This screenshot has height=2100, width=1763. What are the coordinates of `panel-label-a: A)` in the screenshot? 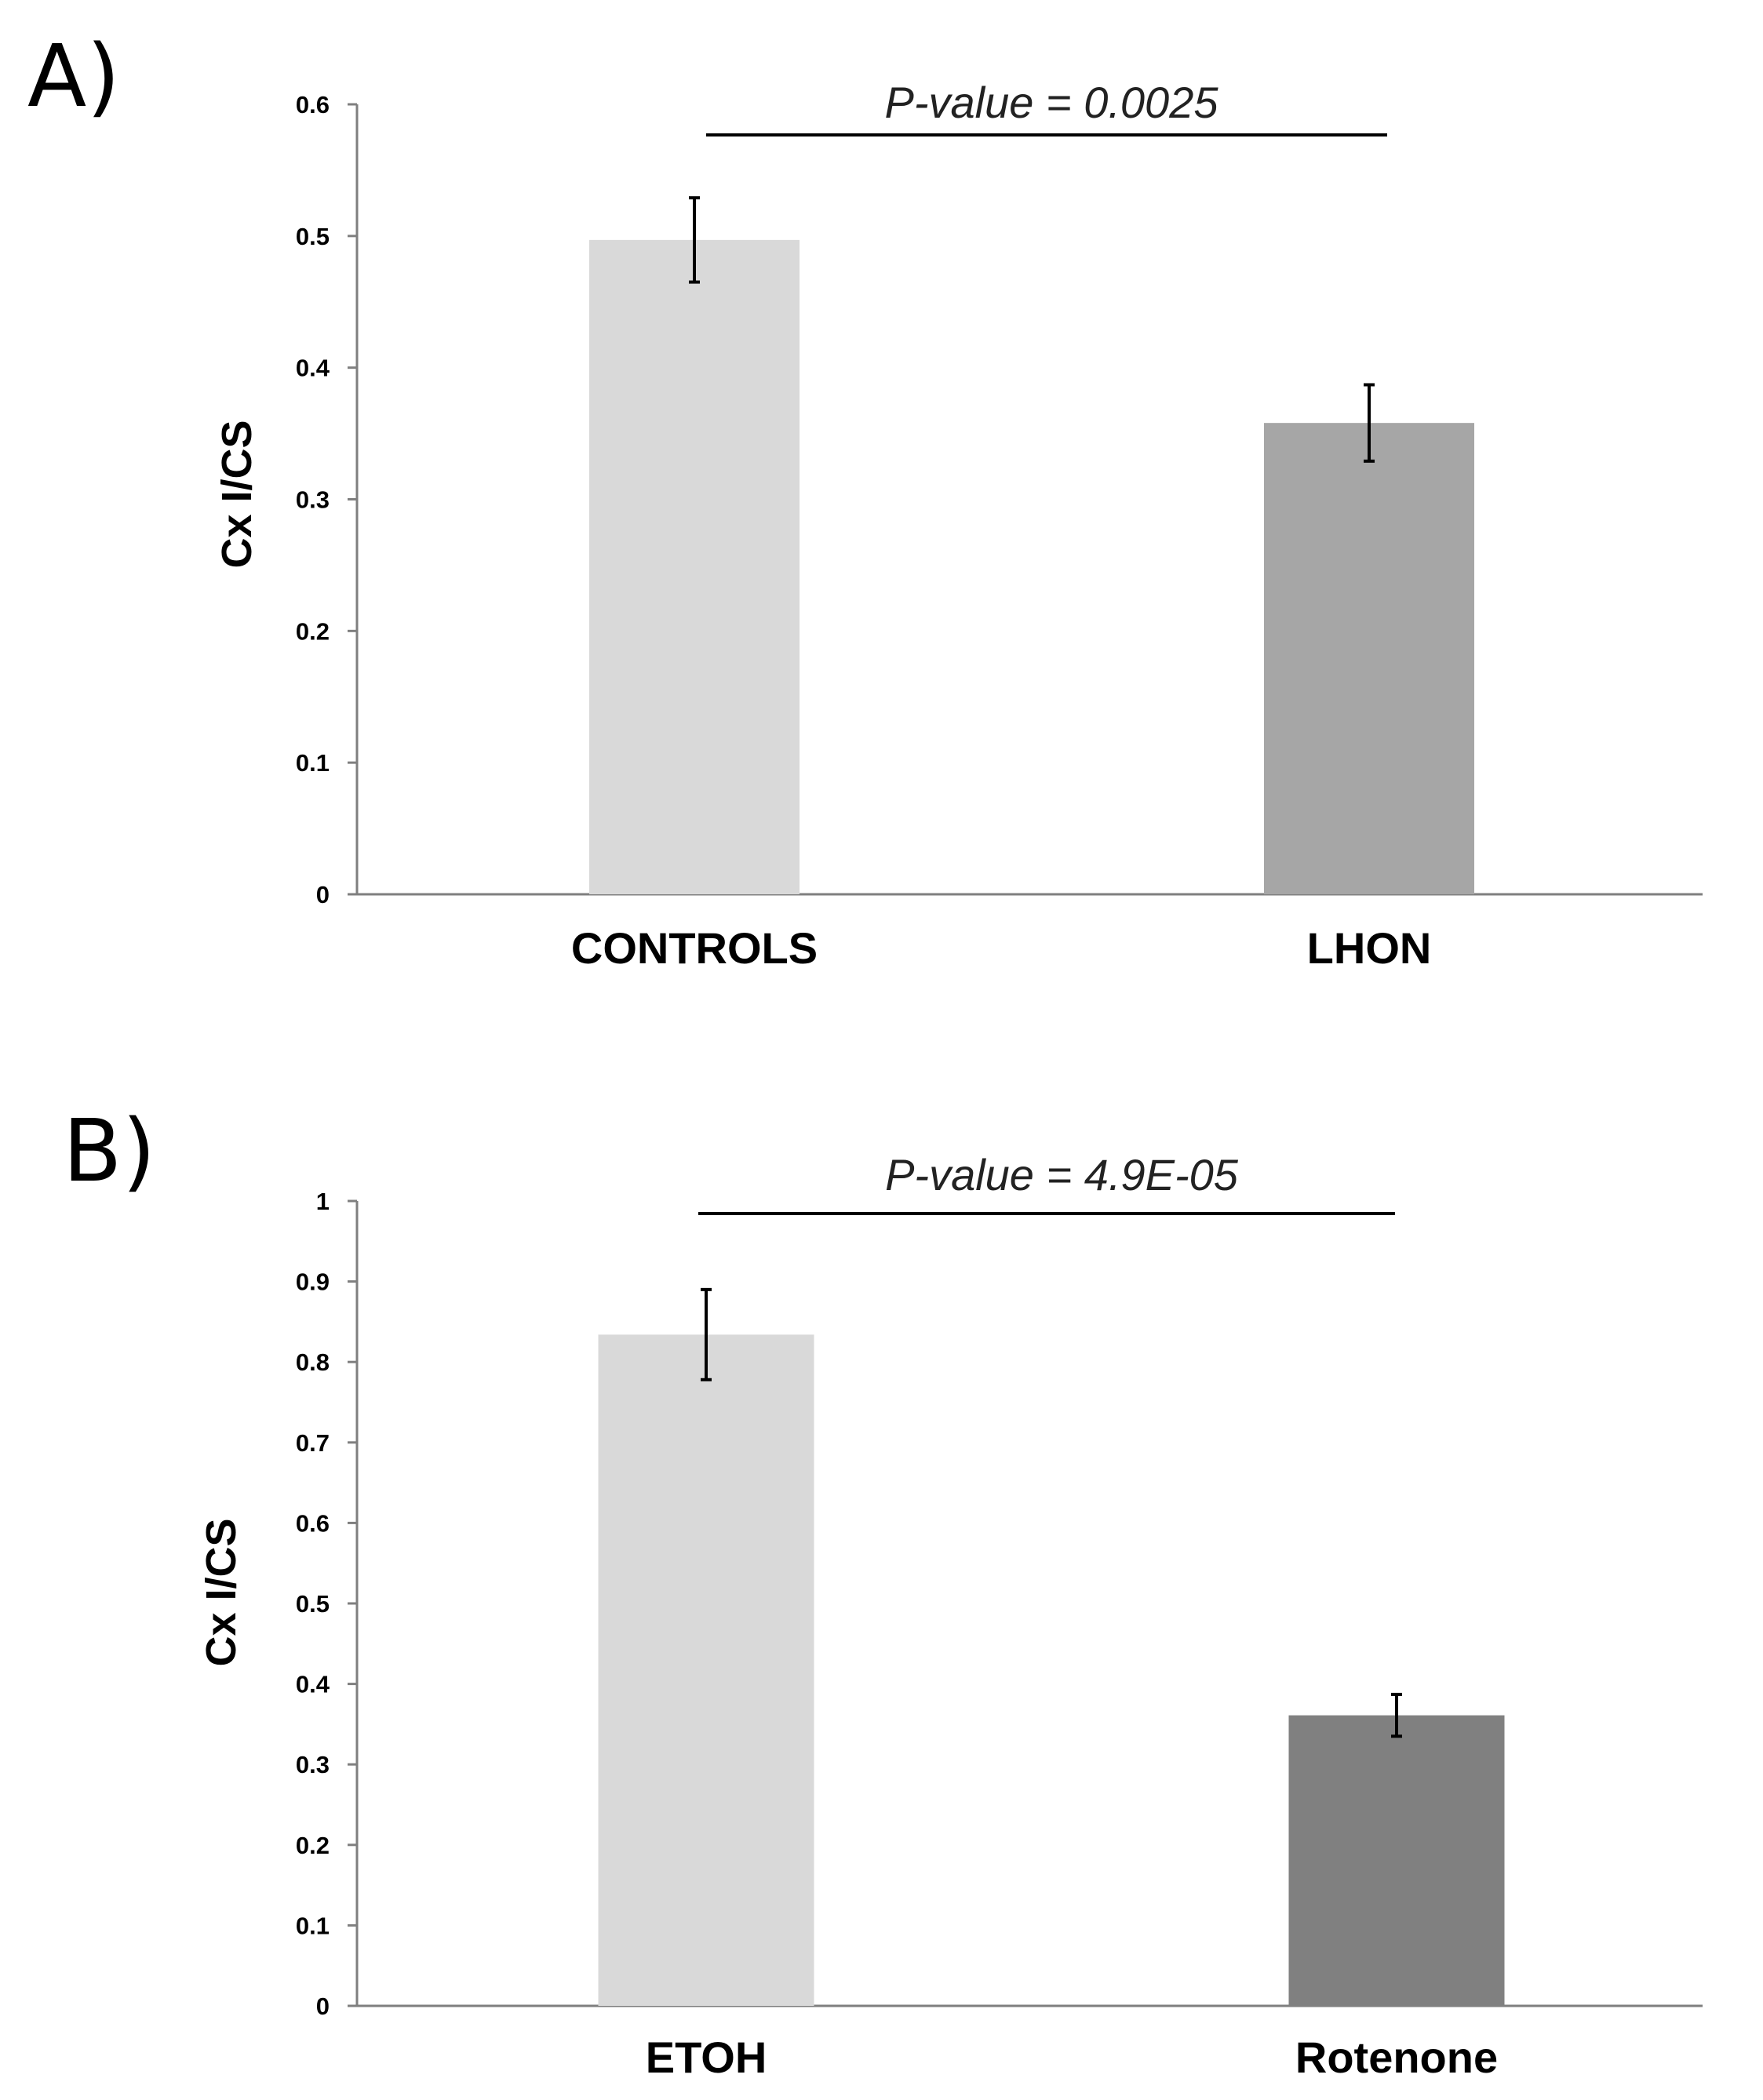 It's located at (73, 76).